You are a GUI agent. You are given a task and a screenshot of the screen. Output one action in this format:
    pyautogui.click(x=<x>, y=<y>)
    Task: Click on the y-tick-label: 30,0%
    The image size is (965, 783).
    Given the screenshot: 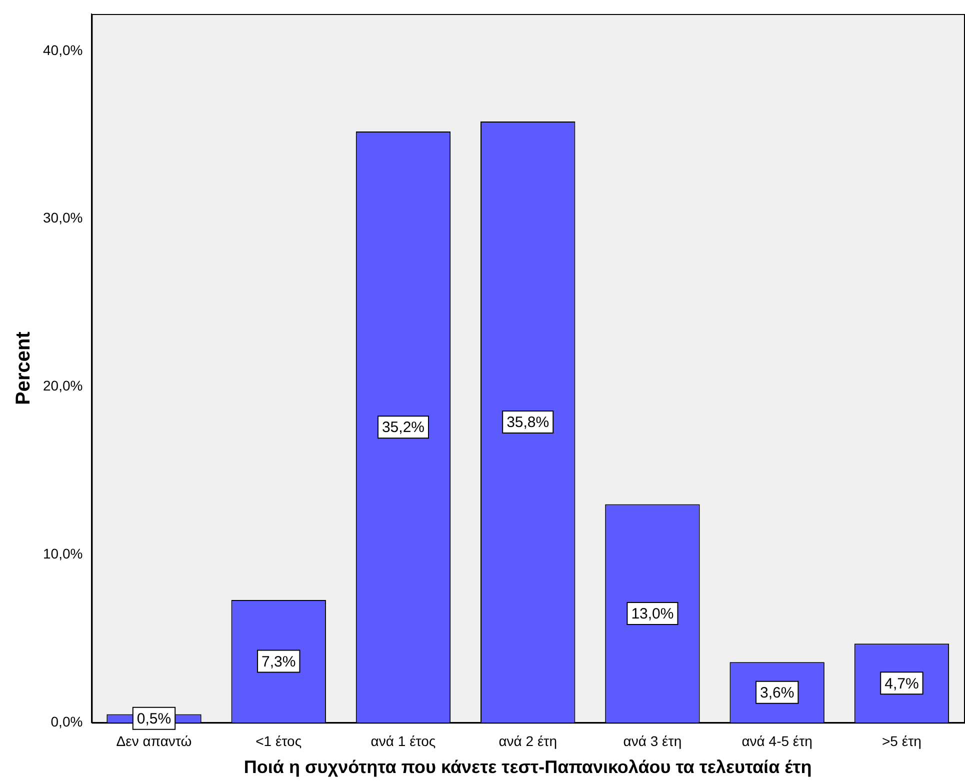 What is the action you would take?
    pyautogui.click(x=62, y=218)
    